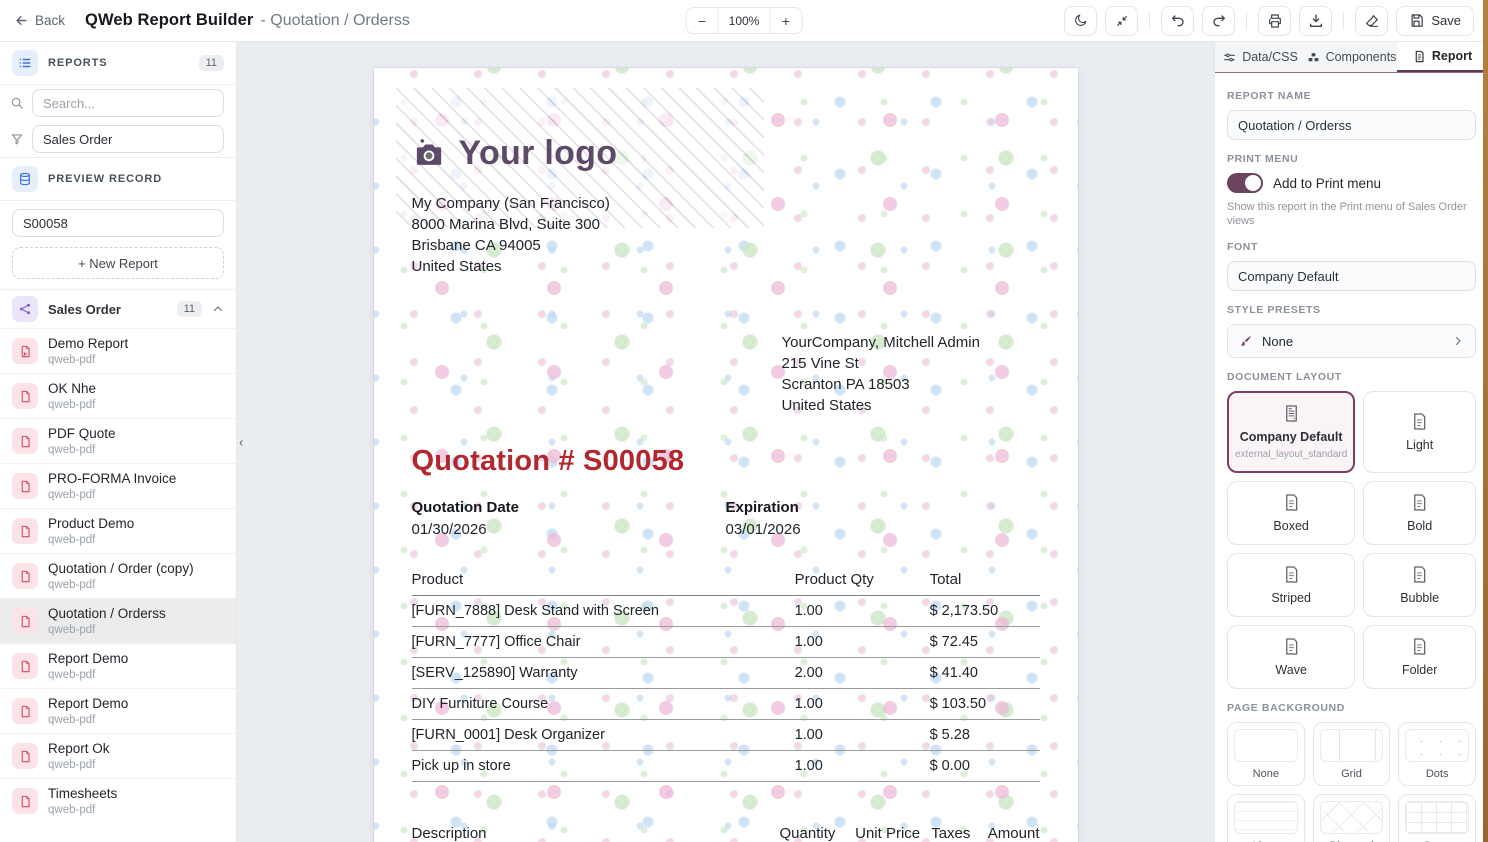  Describe the element at coordinates (1435, 20) in the screenshot. I see `save-button: Save` at that location.